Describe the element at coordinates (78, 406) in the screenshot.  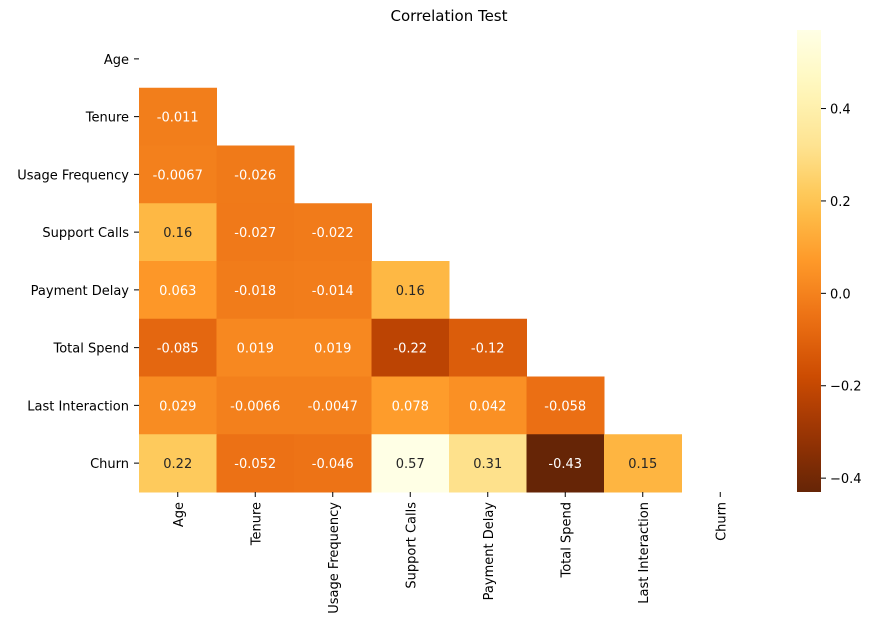
I see `row-label: Last Interaction` at that location.